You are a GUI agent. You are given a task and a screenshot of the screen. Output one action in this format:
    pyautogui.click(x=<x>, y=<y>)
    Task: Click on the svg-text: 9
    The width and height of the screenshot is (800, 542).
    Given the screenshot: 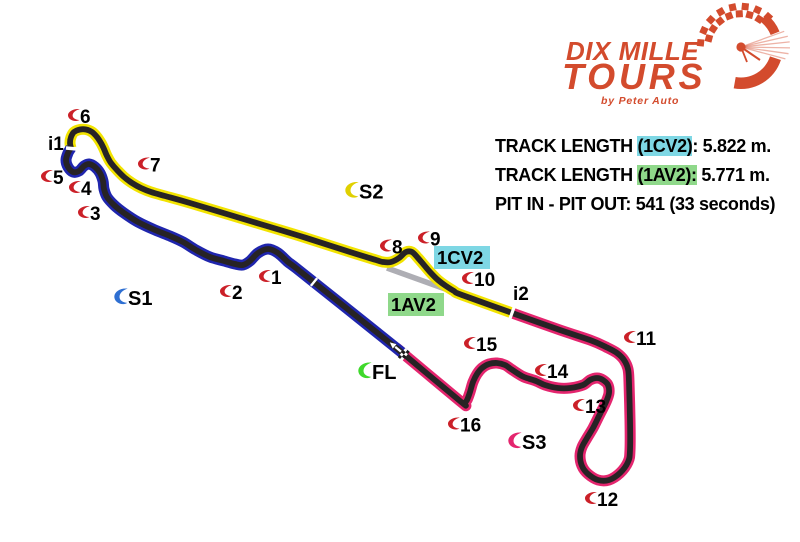 What is the action you would take?
    pyautogui.click(x=435, y=240)
    